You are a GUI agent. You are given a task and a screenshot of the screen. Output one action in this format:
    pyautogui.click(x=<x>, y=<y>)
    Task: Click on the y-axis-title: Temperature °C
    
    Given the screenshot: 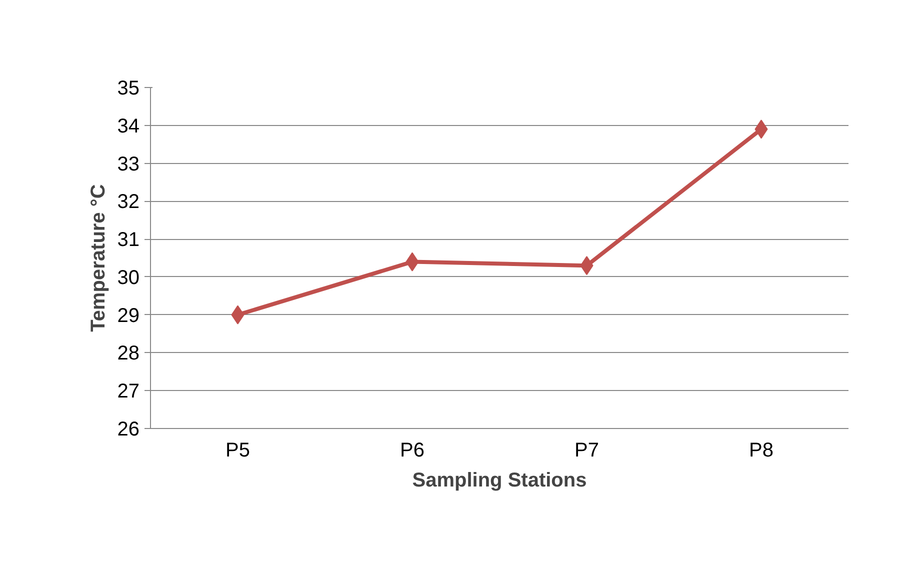 What is the action you would take?
    pyautogui.click(x=98, y=258)
    